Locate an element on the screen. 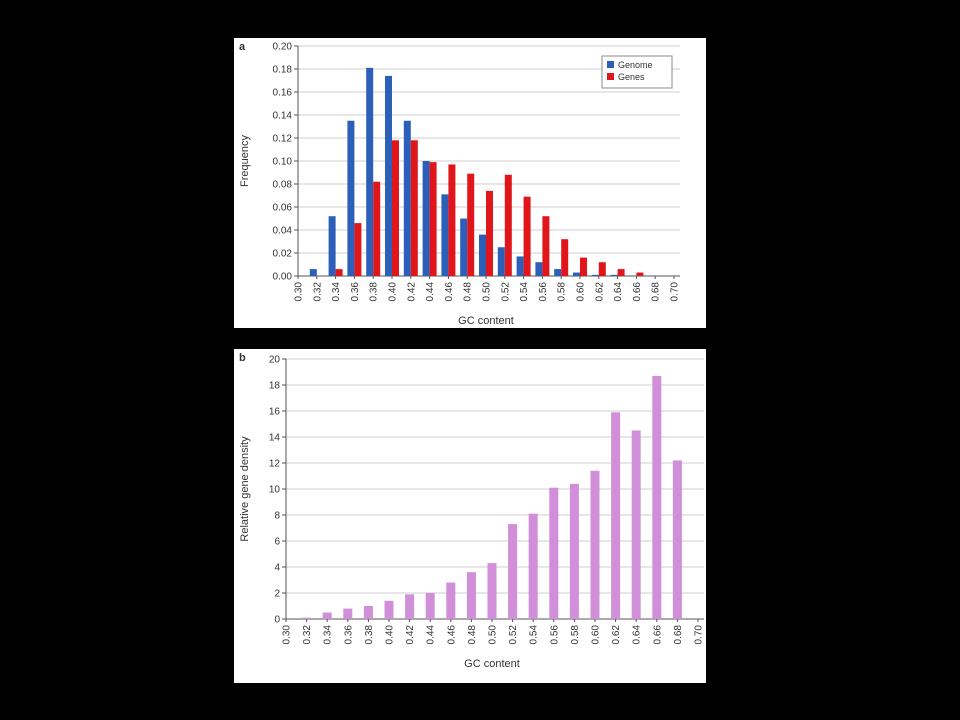  y-tick-label: 18 is located at coordinates (275, 386).